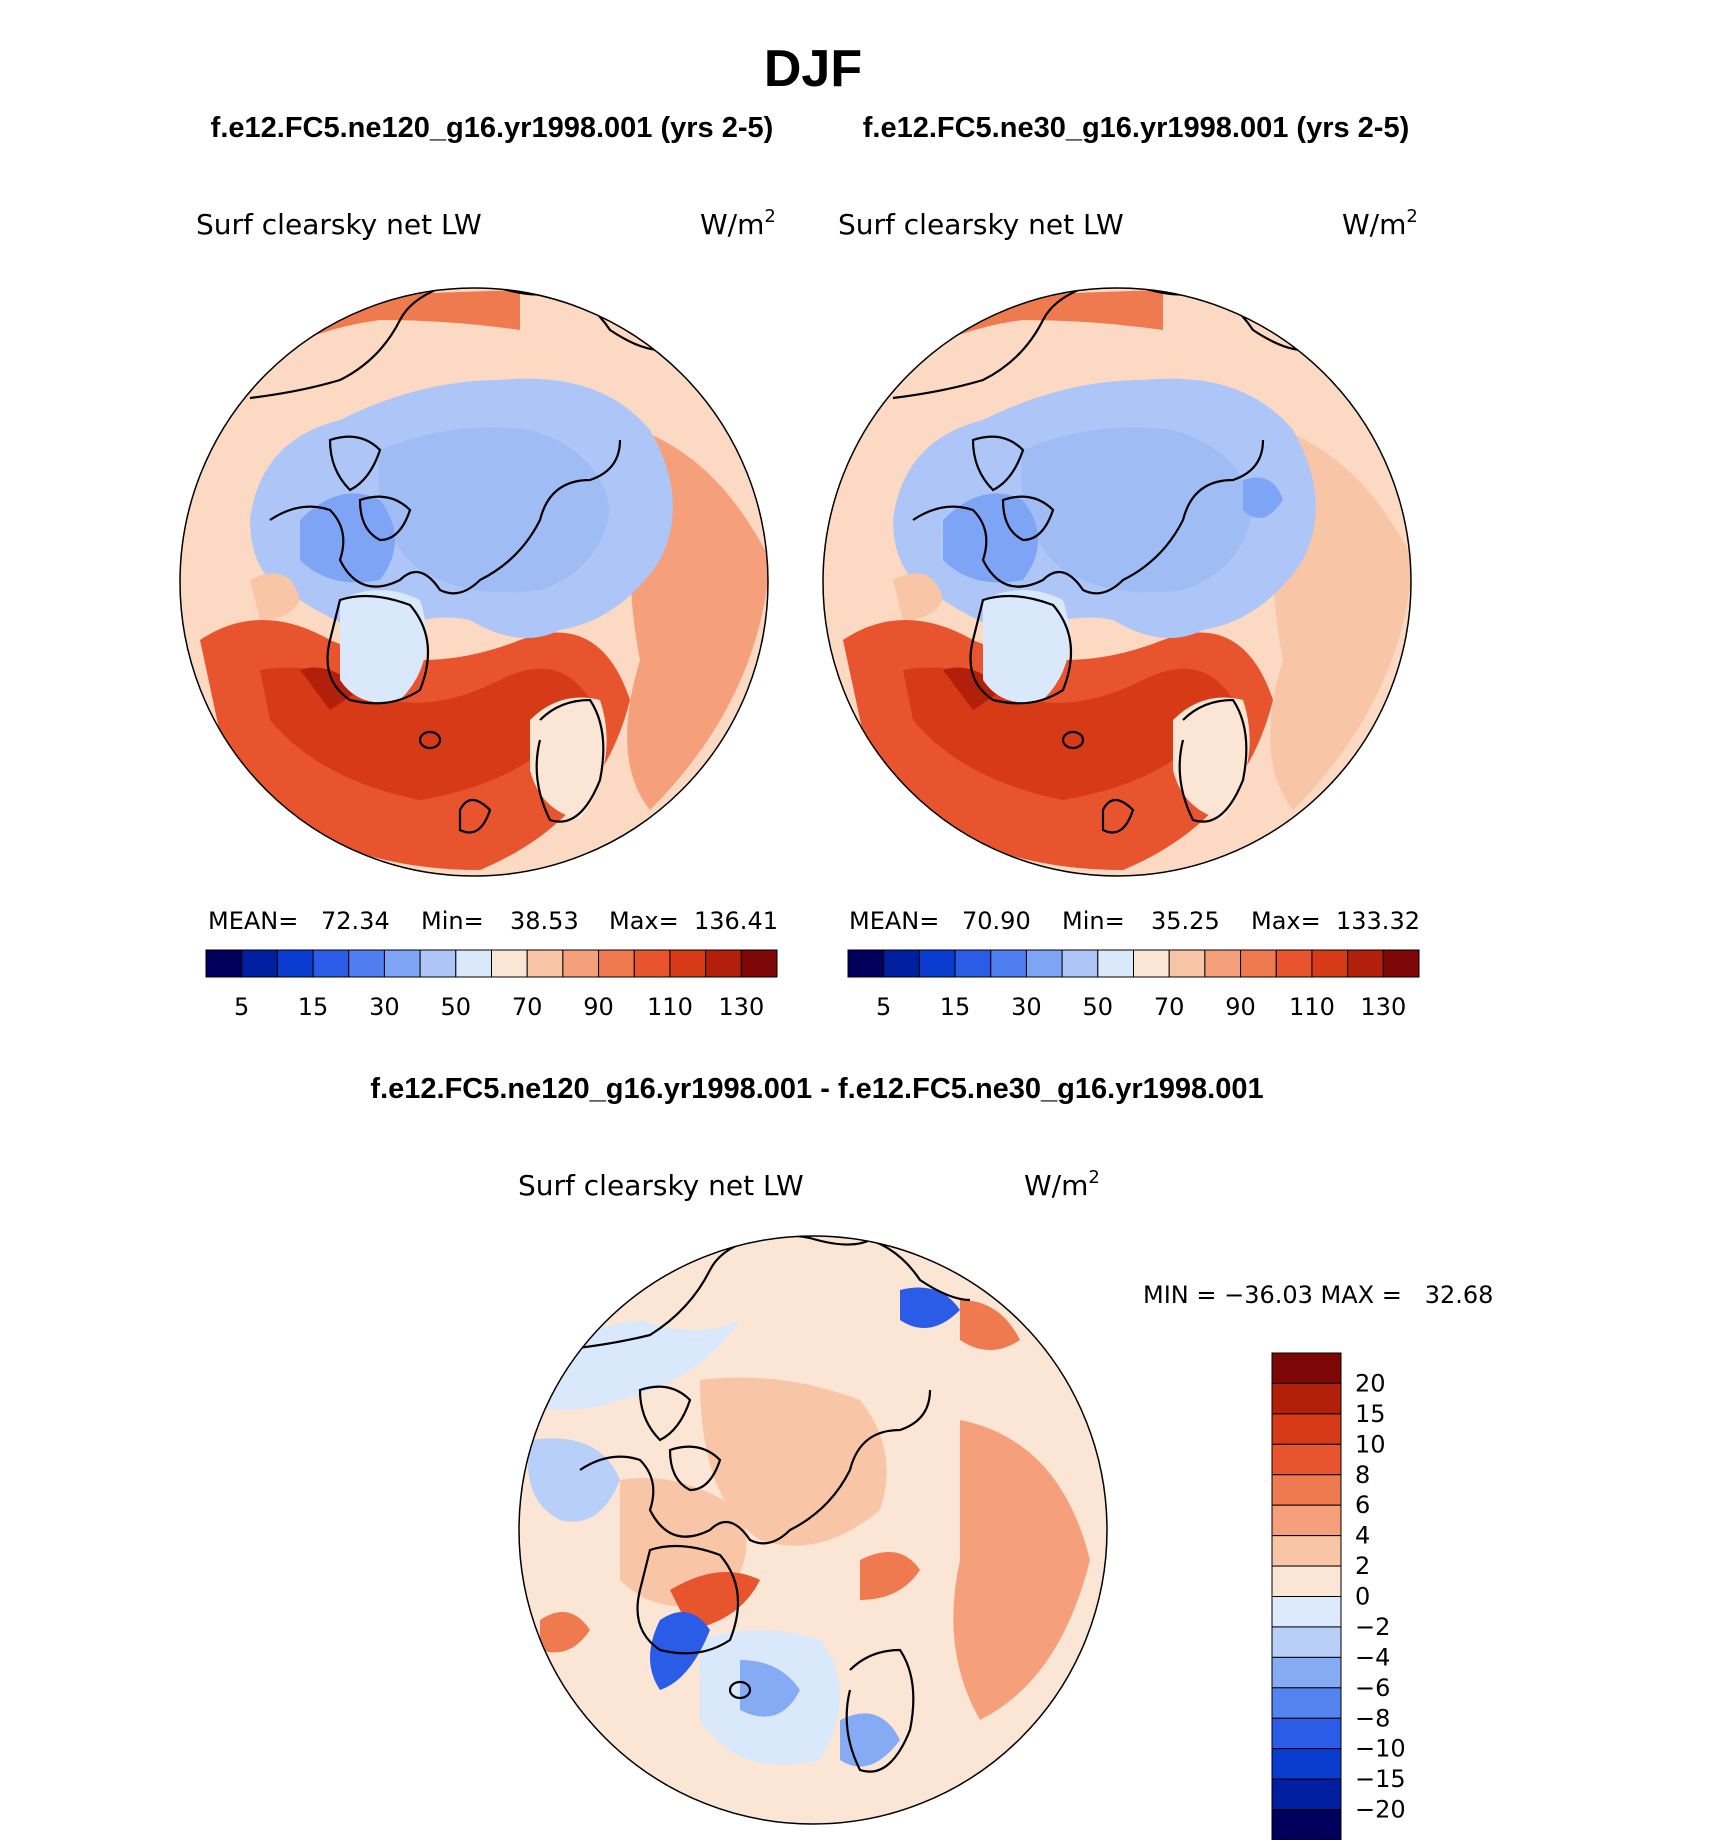 Image resolution: width=1710 pixels, height=1840 pixels. Describe the element at coordinates (1378, 921) in the screenshot. I see `max-value-right: 133.32` at that location.